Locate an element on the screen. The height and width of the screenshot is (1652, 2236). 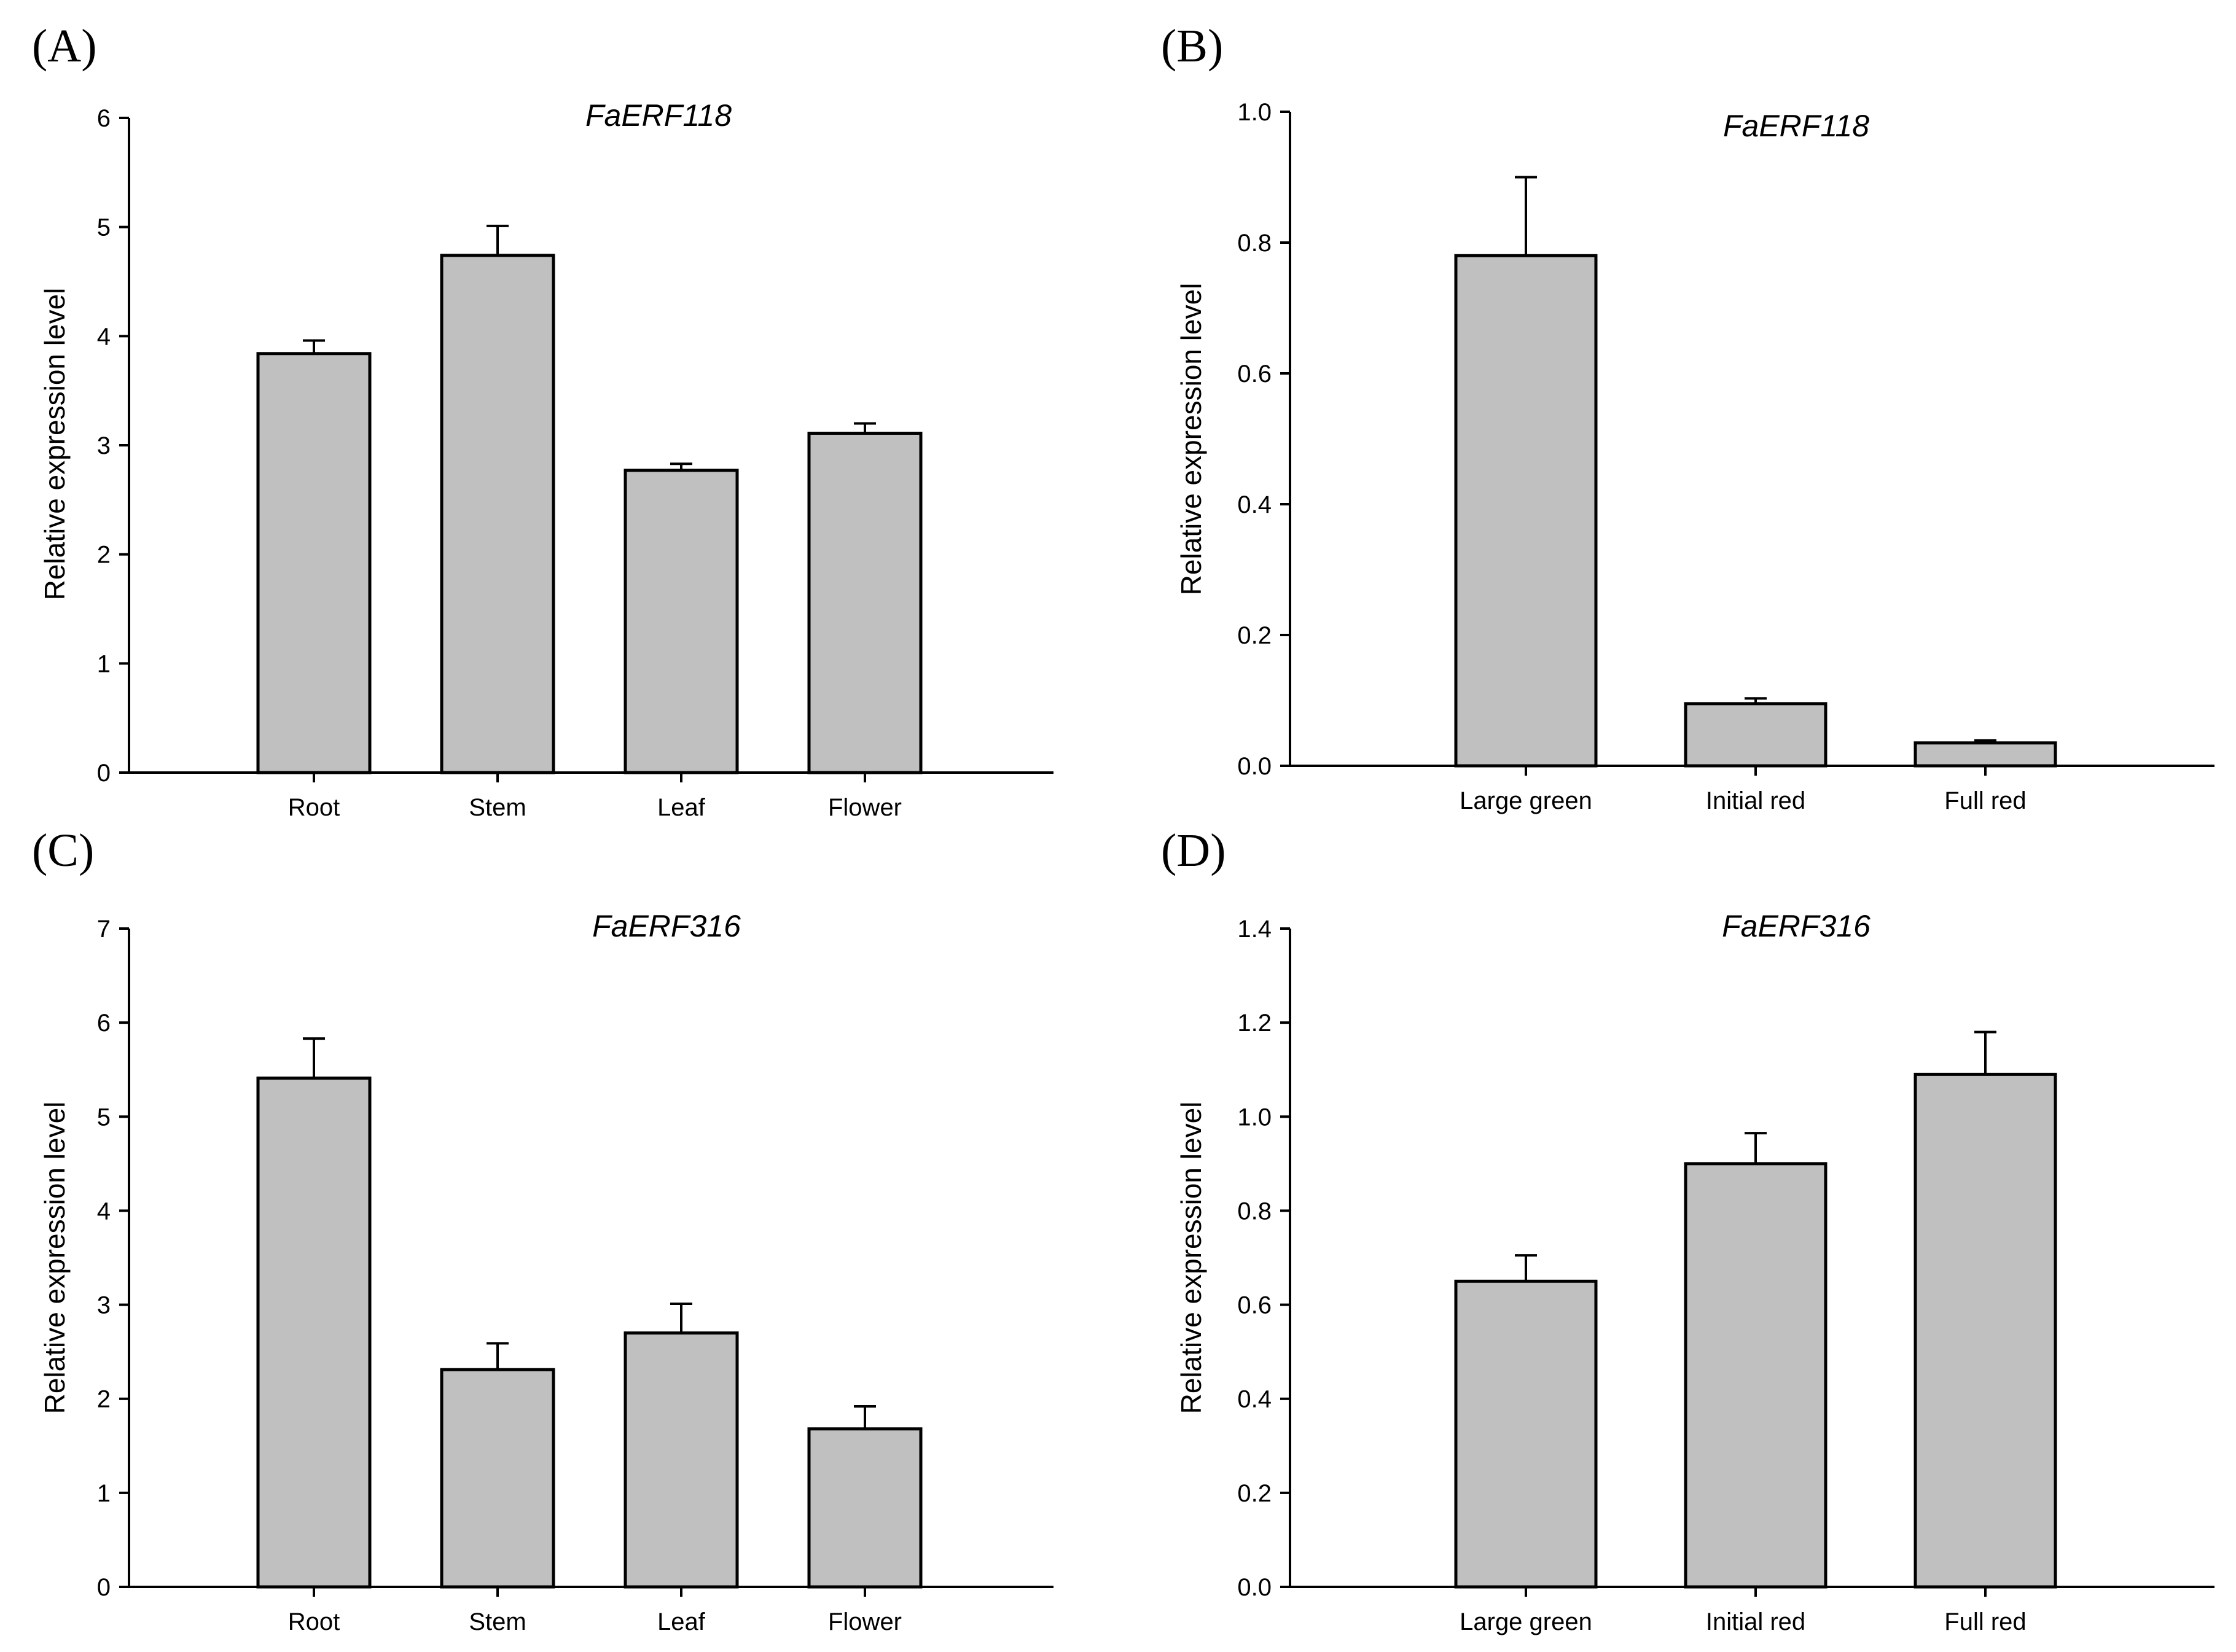
panel-label: (A) is located at coordinates (64, 46).